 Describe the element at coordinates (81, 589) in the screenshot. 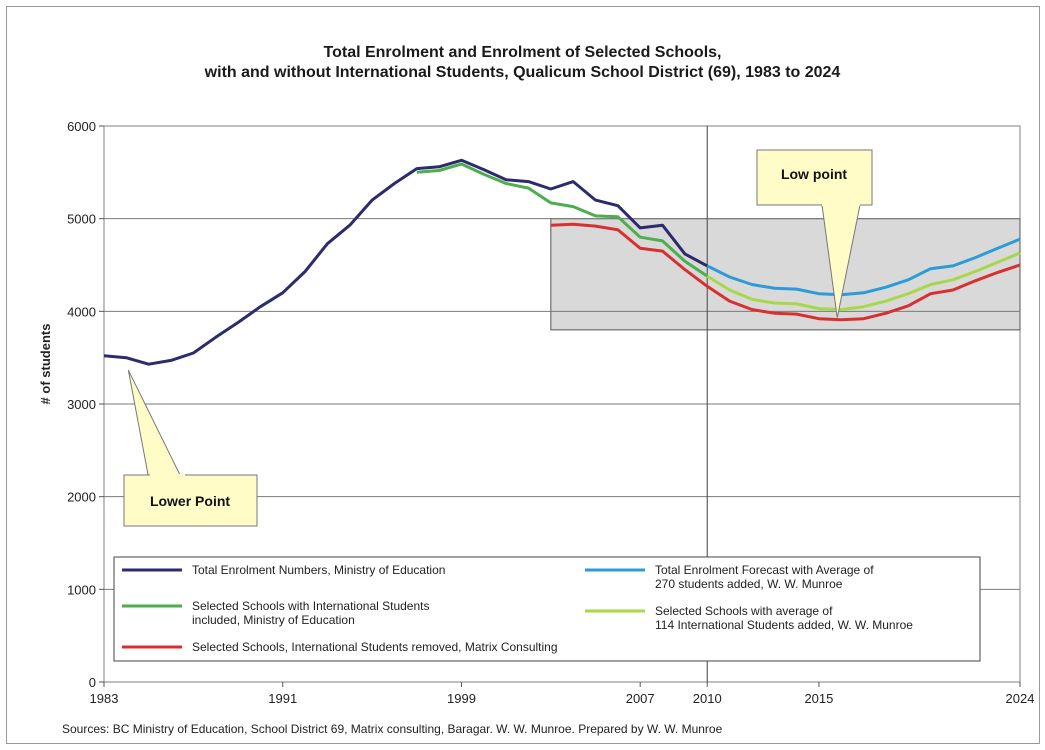

I see `y-tick-label: 1000` at that location.